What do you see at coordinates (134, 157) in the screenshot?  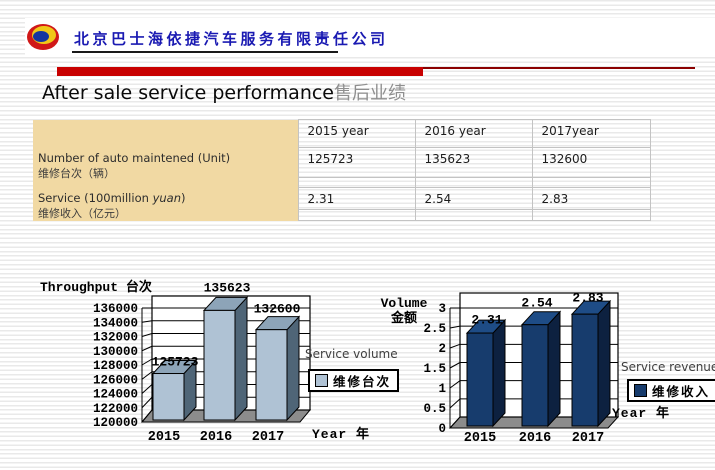 I see `row-label-text: Number of auto maintened (Unit)` at bounding box center [134, 157].